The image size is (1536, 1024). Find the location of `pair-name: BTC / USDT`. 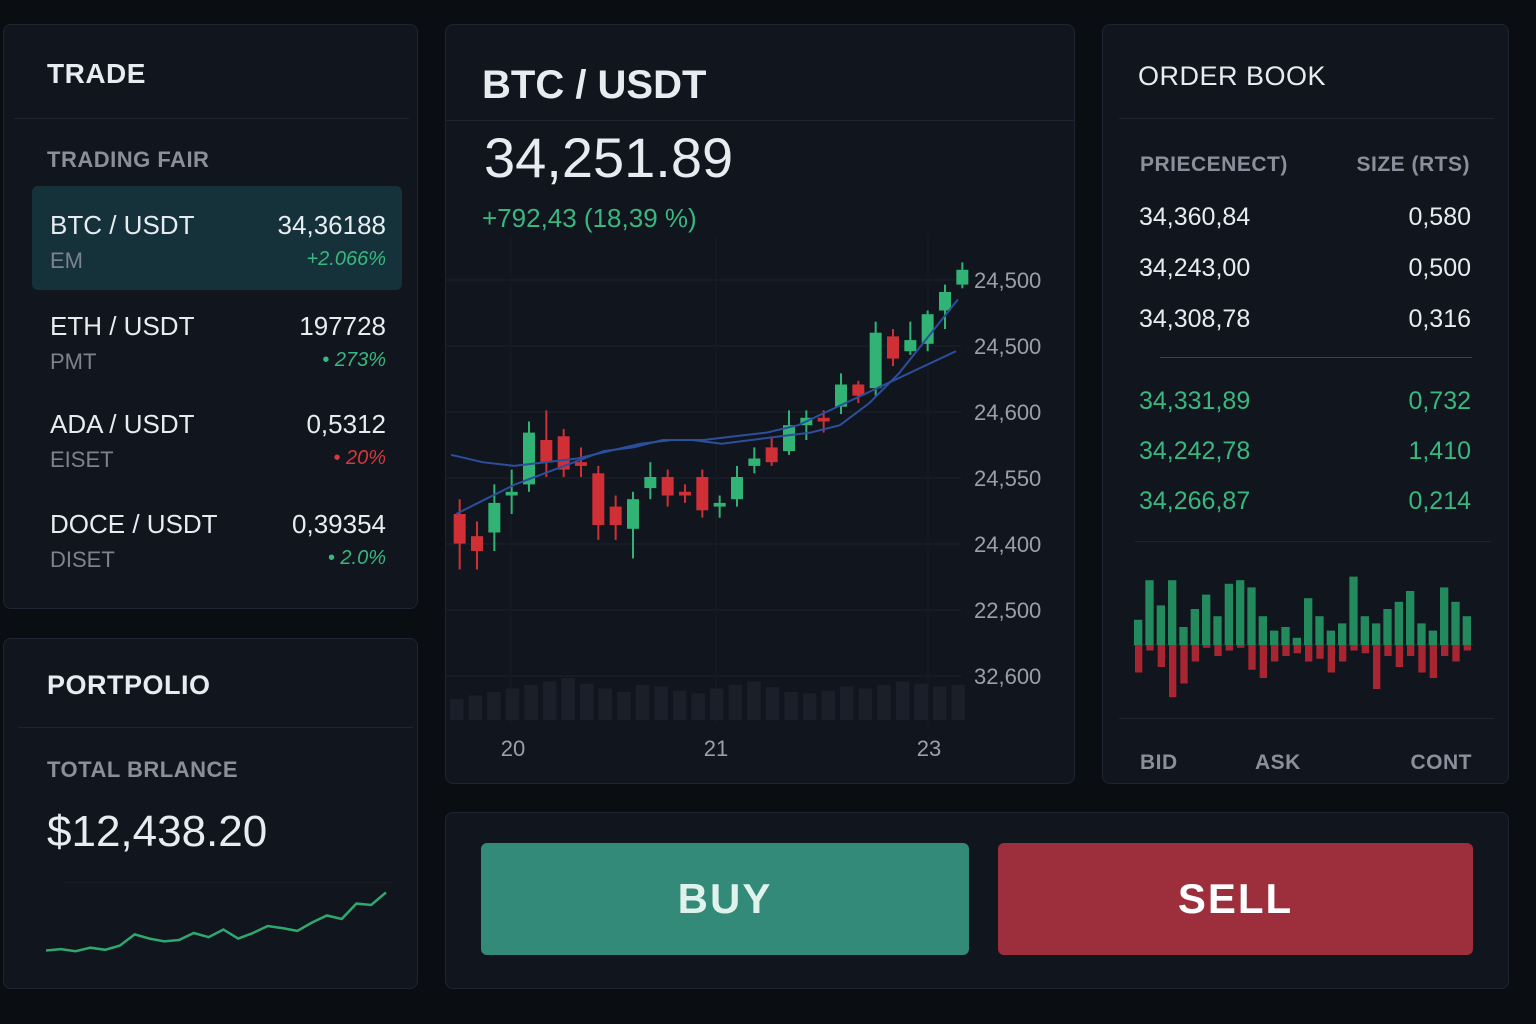

pair-name: BTC / USDT is located at coordinates (122, 225).